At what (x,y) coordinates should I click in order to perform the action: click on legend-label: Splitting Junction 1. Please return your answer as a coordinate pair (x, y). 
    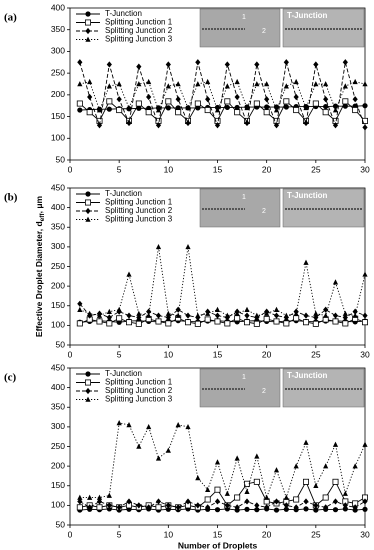
    Looking at the image, I should click on (139, 382).